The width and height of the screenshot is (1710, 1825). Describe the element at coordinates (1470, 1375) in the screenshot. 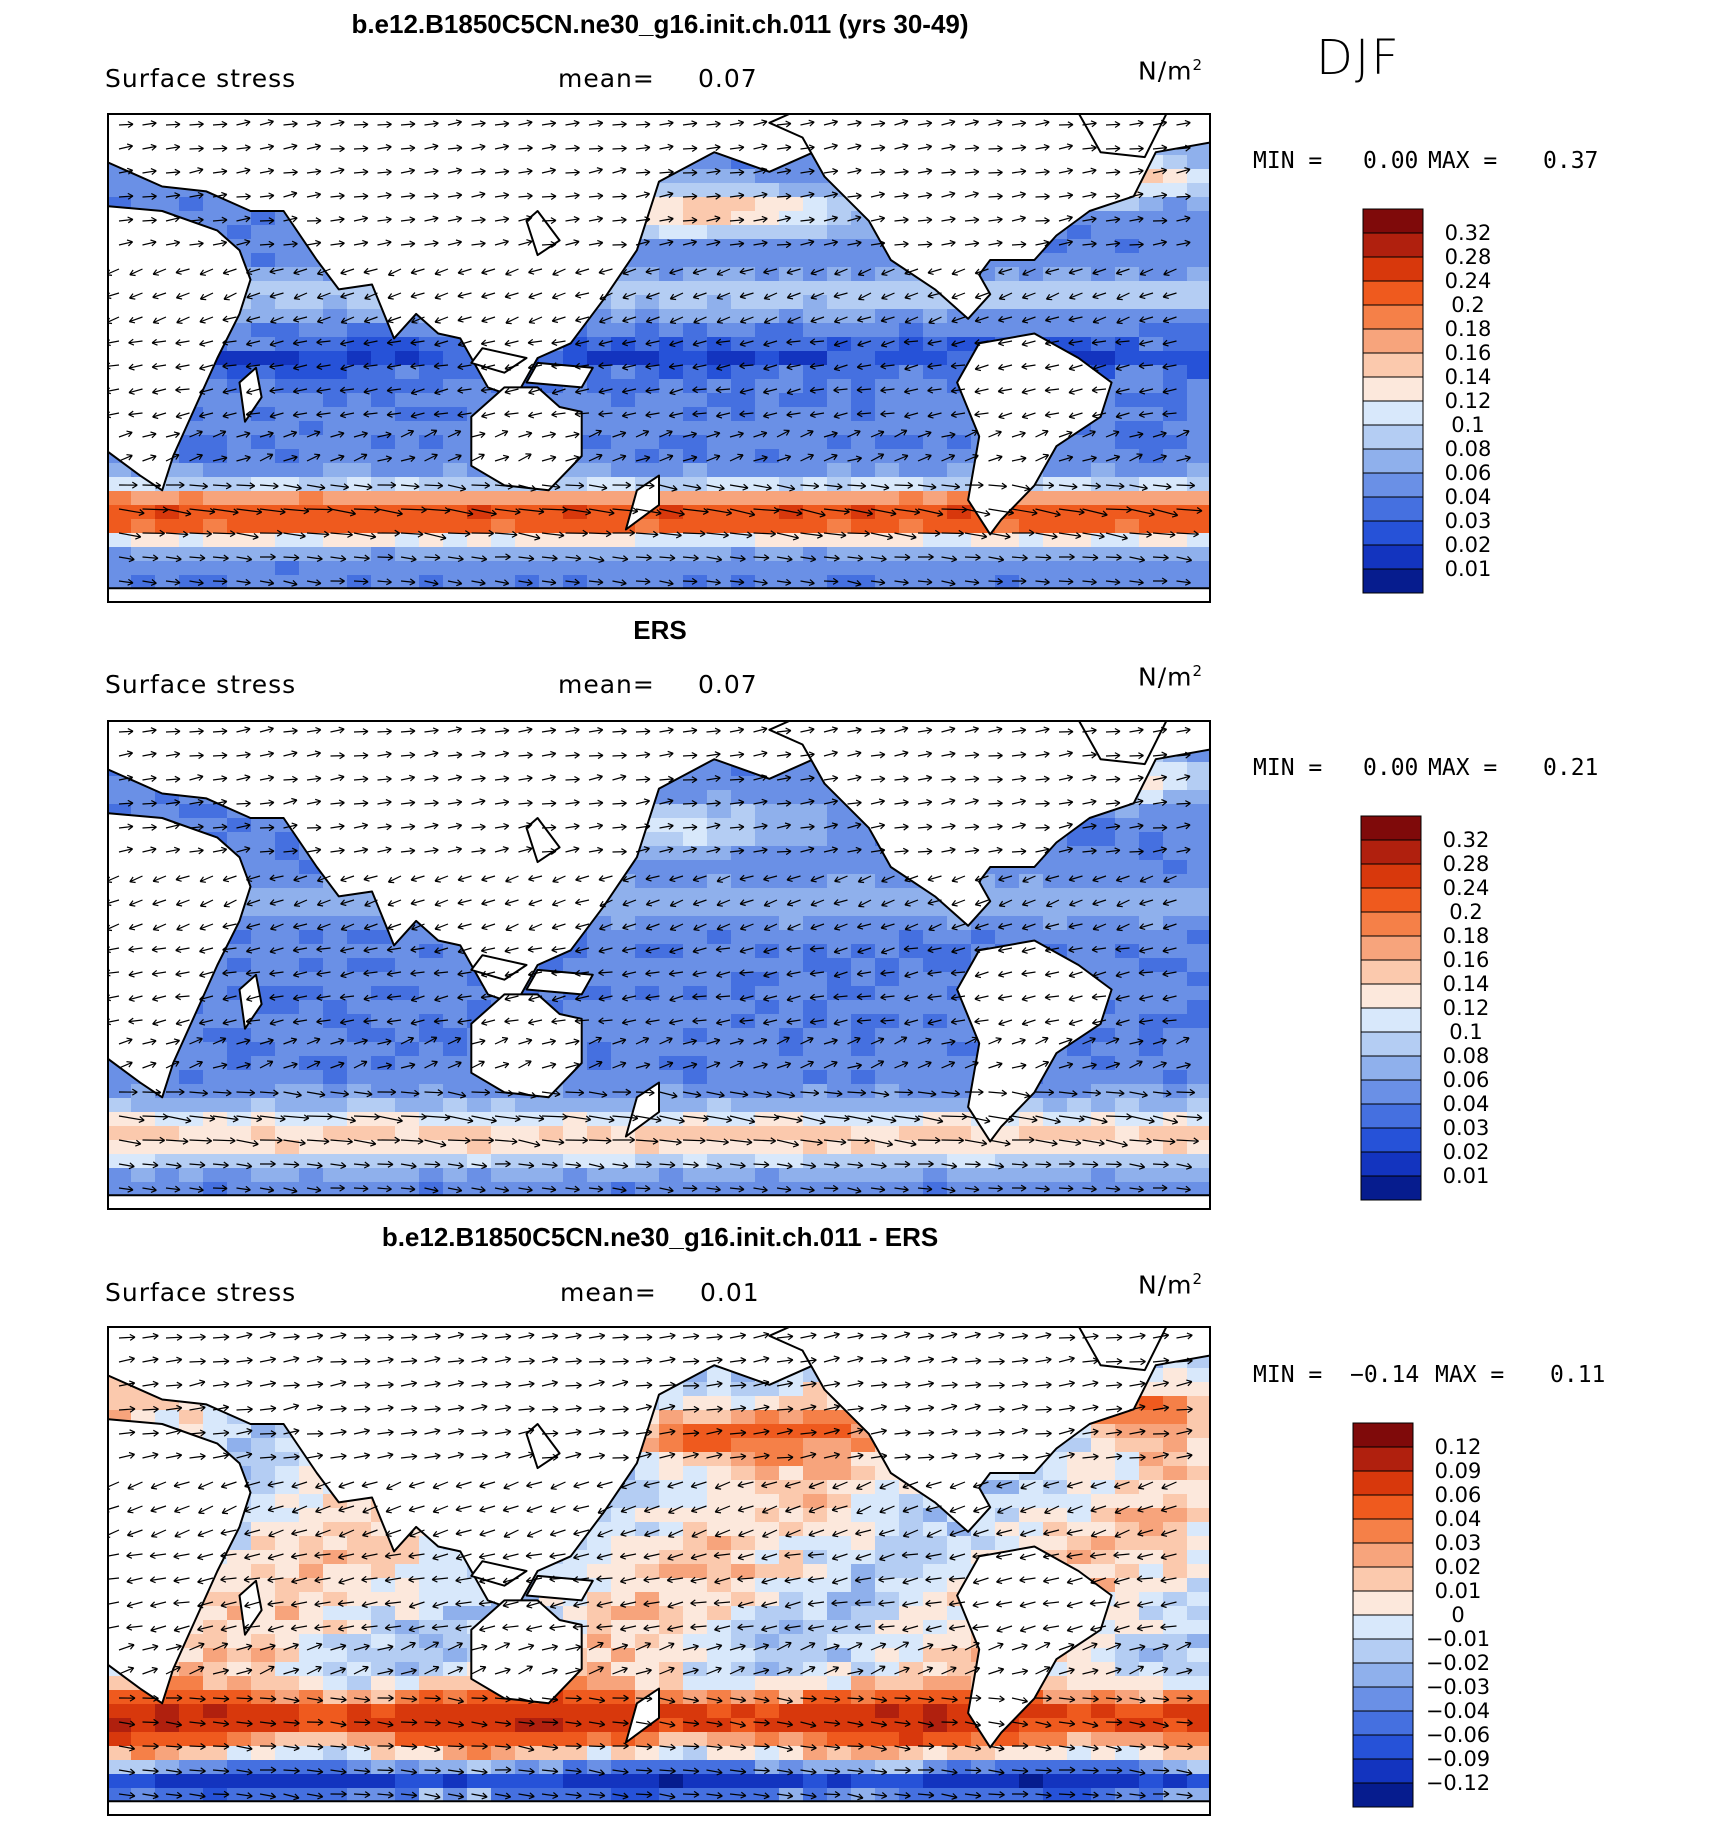

I see `panel-3-max-label: MAX =` at that location.